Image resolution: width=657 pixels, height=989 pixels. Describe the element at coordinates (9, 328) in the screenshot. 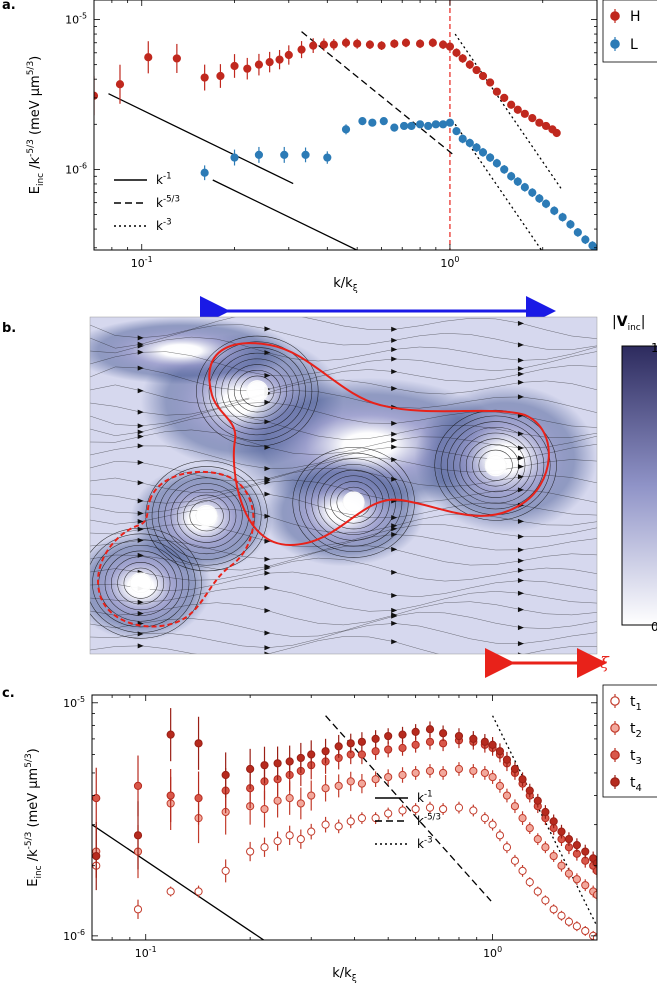

I see `panel-label-b: b.` at that location.